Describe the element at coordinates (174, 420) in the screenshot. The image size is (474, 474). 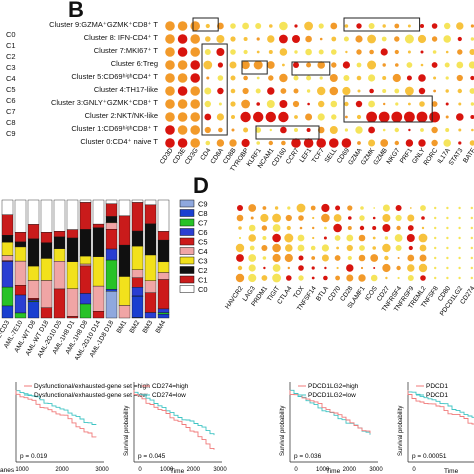
I see `km-high-curve` at that location.